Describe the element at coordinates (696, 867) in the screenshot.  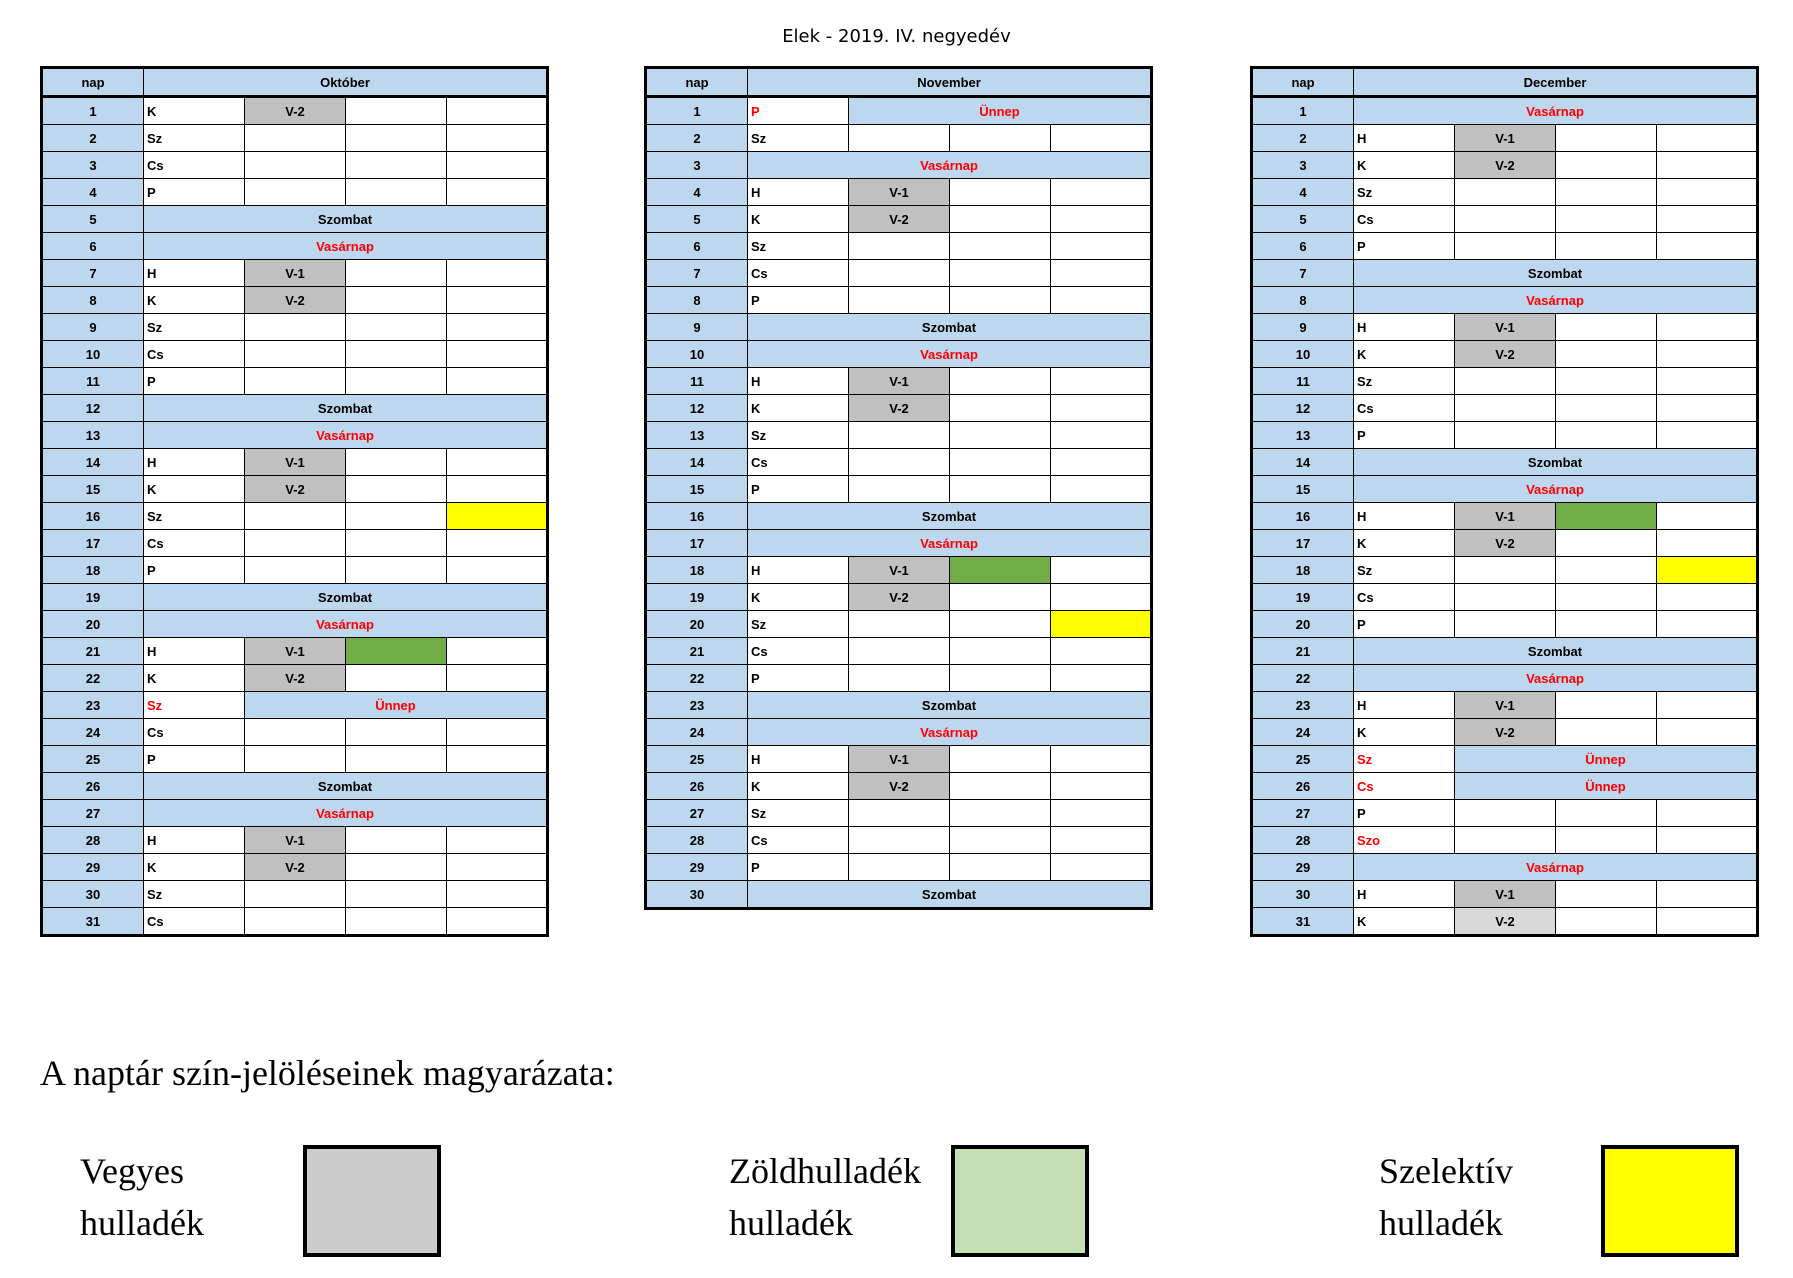
I see `day-number: 29` at that location.